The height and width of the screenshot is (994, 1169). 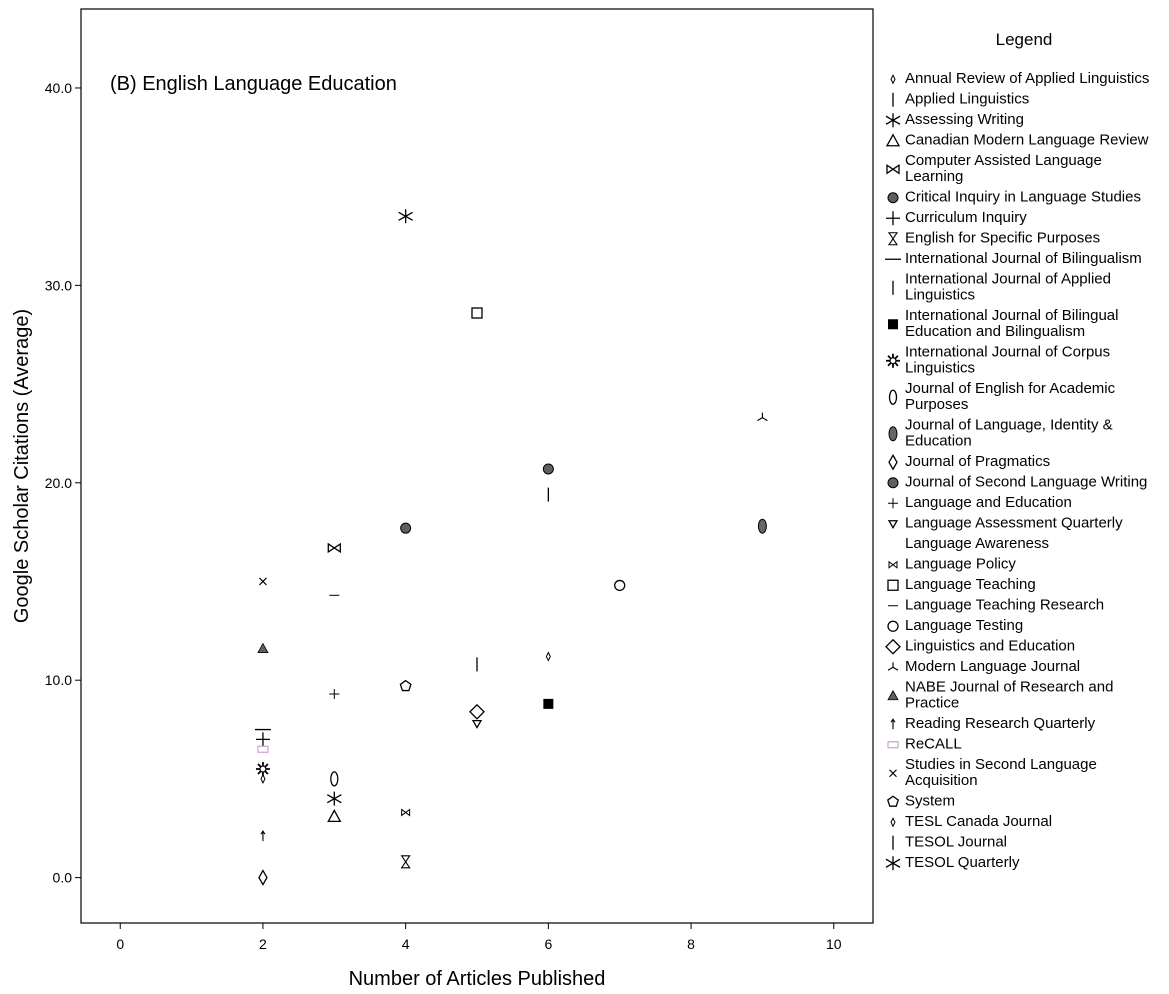 I want to click on legend-item-computer-assisted-language-learning: Computer Assisted Language Learning, so click(x=994, y=168).